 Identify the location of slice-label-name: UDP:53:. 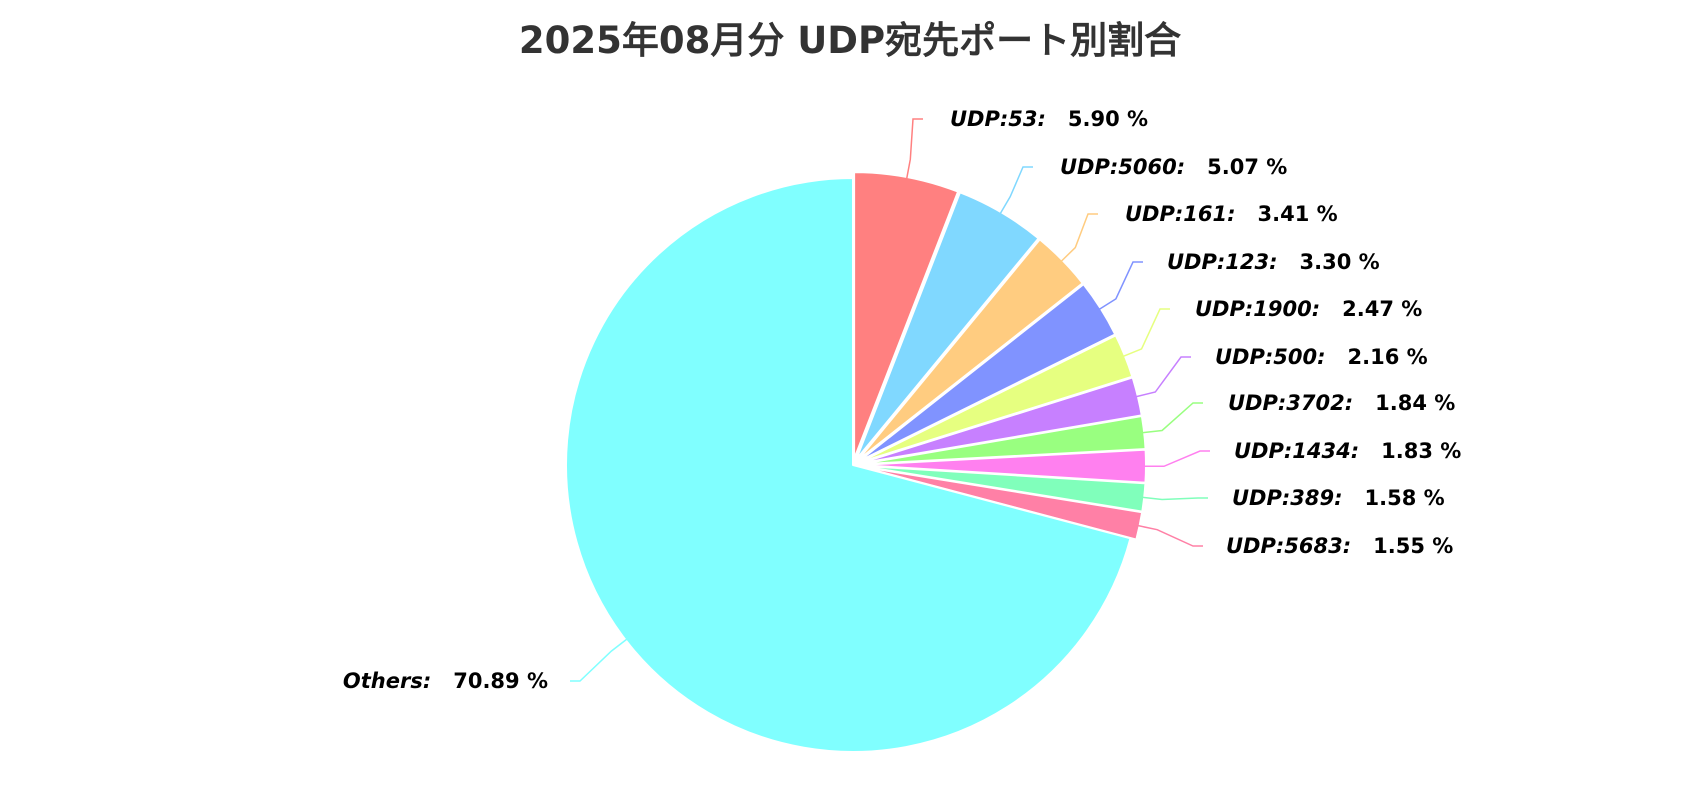
(998, 119).